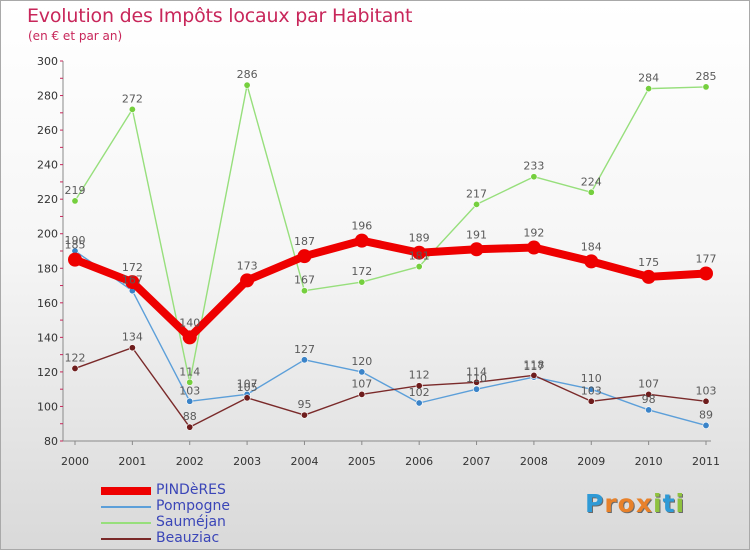  Describe the element at coordinates (132, 98) in the screenshot. I see `data-label-saumejan: 272` at that location.